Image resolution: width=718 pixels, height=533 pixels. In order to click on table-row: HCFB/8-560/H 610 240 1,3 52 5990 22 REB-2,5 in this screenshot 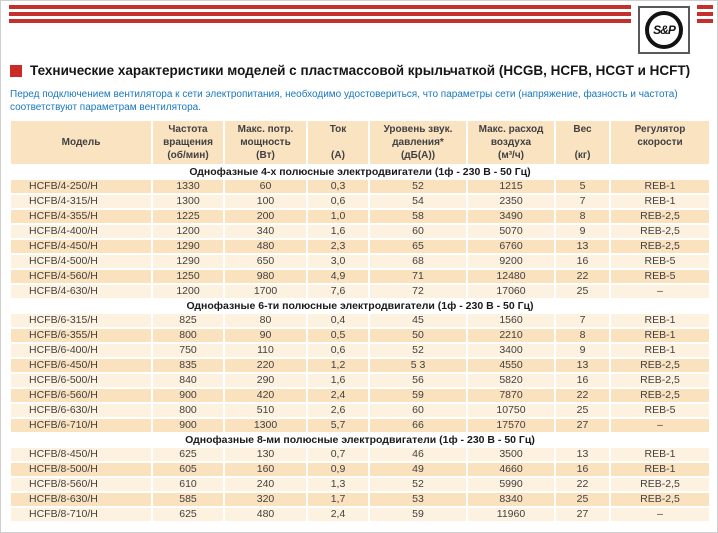, I will do `click(360, 484)`.